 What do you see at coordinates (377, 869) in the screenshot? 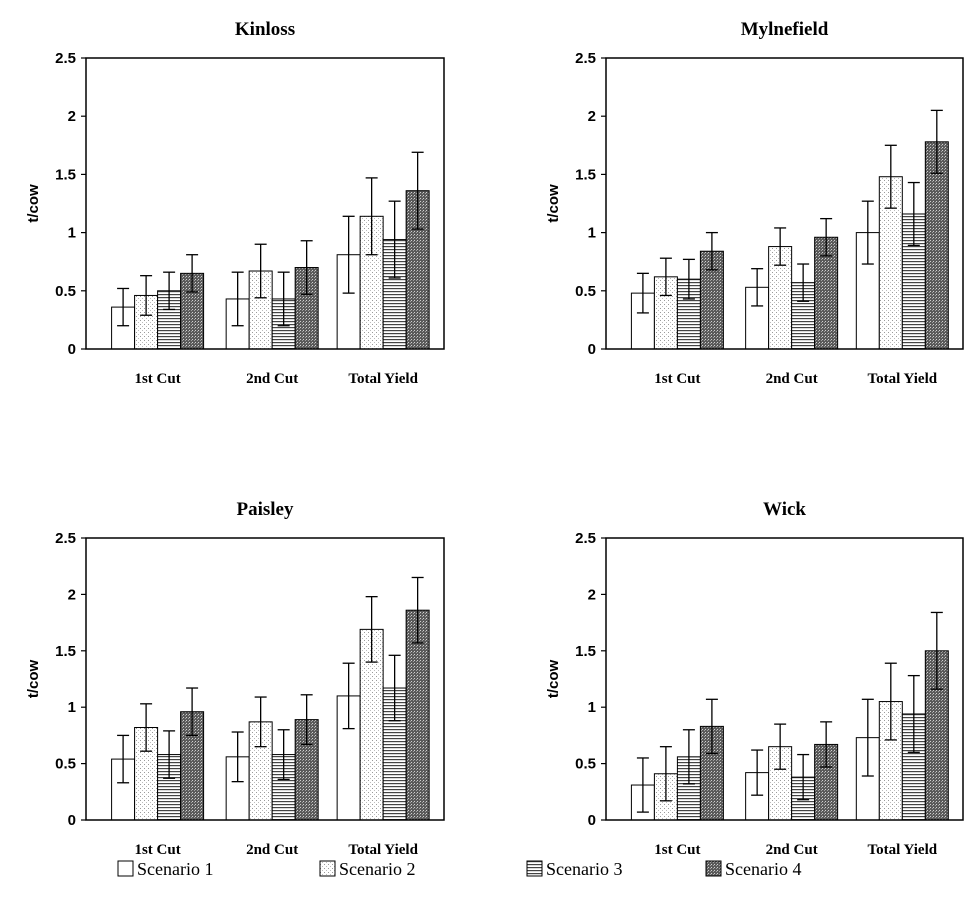
I see `legend-label: Scenario 2` at bounding box center [377, 869].